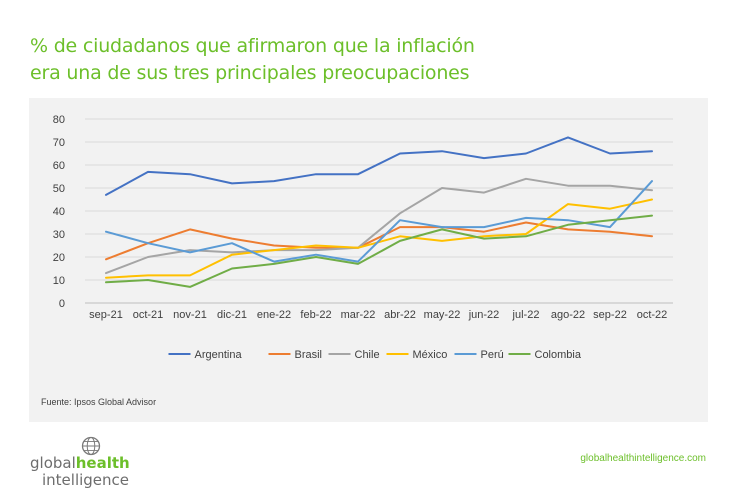 The height and width of the screenshot is (500, 736). I want to click on source-note: Fuente: Ipsos Global Advisor, so click(99, 402).